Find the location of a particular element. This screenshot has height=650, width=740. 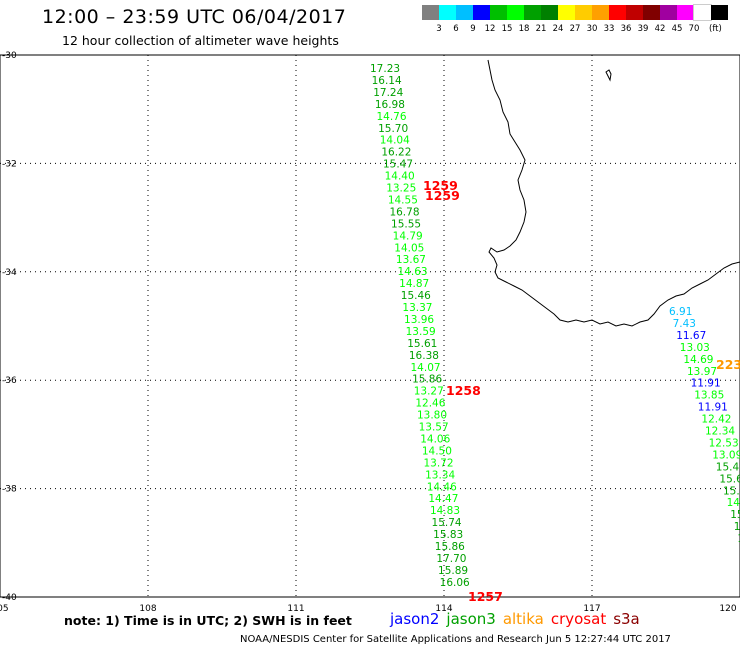

satellite-legend: jason2 jason3 altika cryosat s3a is located at coordinates (518, 619).